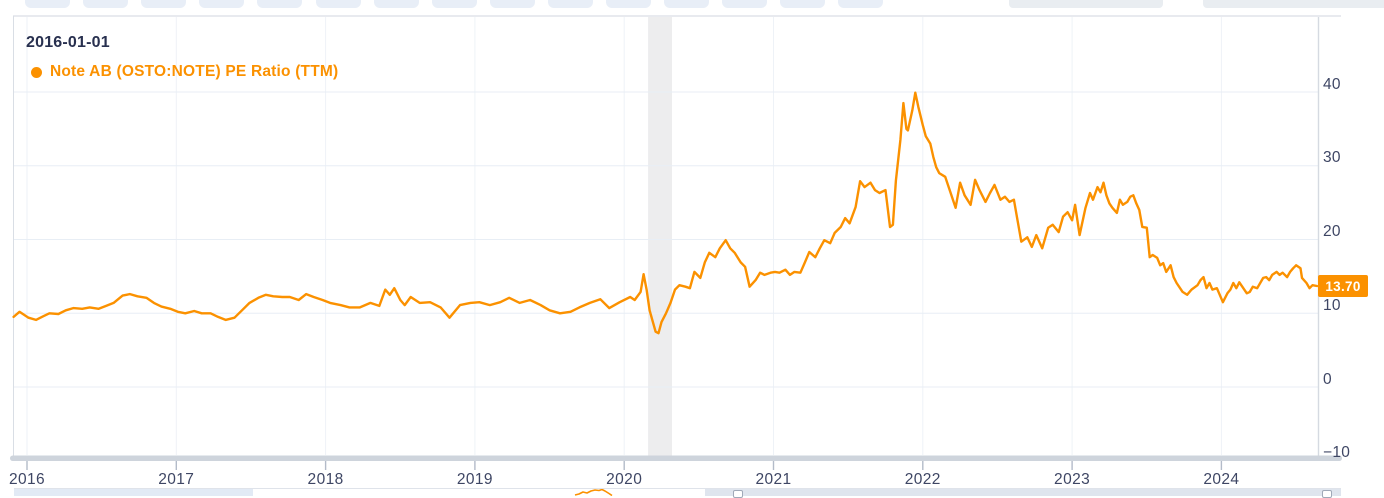 This screenshot has width=1384, height=498. What do you see at coordinates (176, 479) in the screenshot?
I see `x-axis-label: 2017` at bounding box center [176, 479].